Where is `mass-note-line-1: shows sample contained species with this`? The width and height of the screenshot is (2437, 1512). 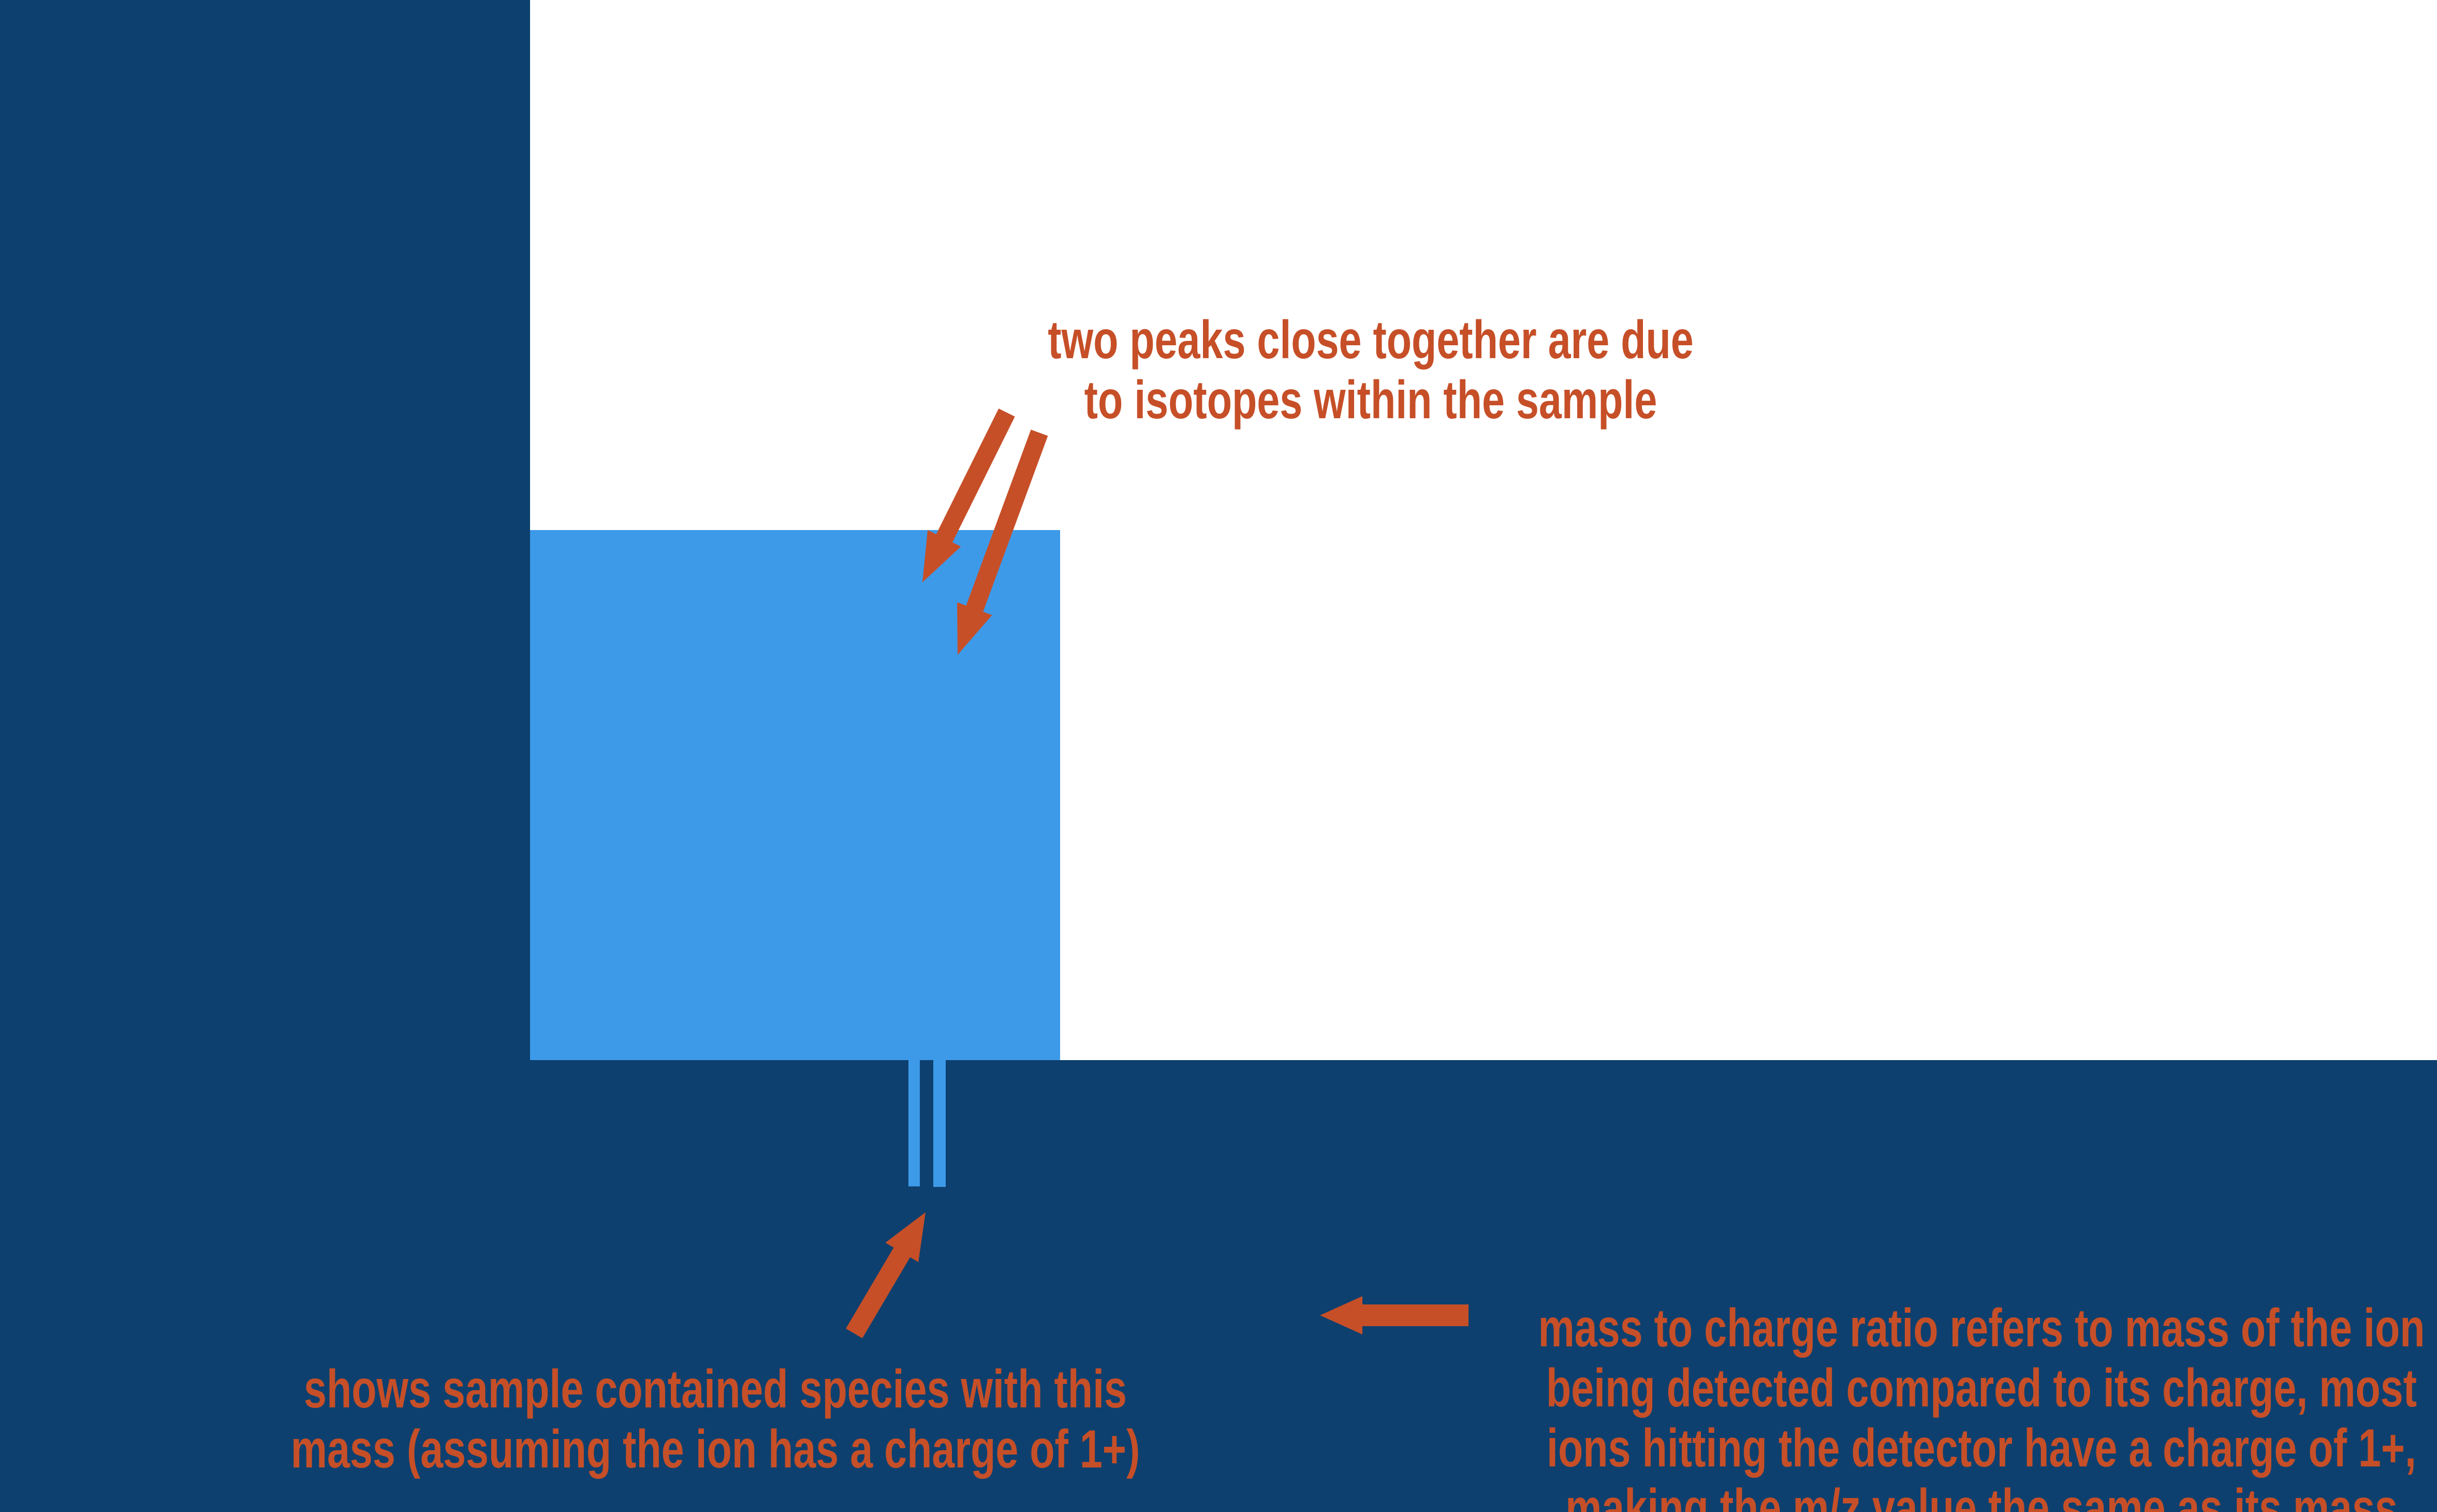 mass-note-line-1: shows sample contained species with this is located at coordinates (715, 1389).